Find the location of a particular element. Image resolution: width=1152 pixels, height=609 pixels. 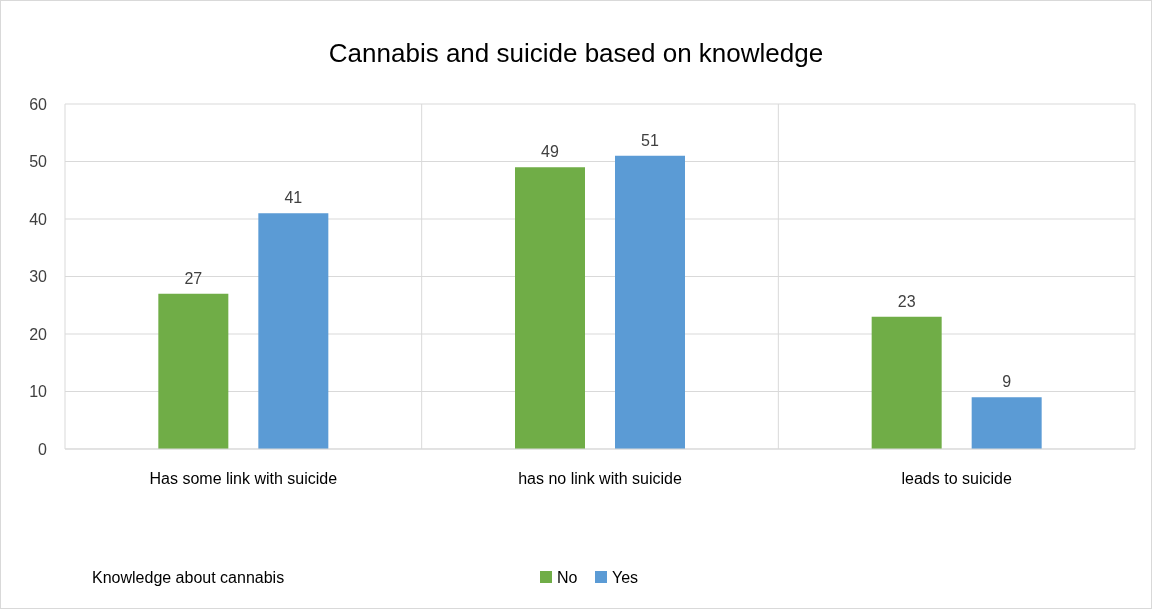

y-tick-label: 40 is located at coordinates (38, 219).